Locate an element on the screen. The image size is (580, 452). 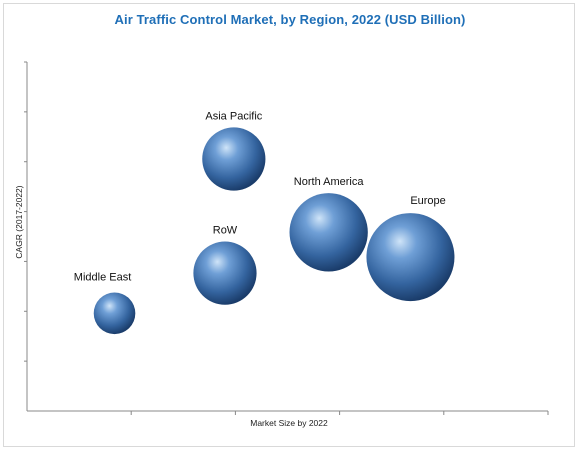
bubble-label-middle-east: Middle East is located at coordinates (102, 277).